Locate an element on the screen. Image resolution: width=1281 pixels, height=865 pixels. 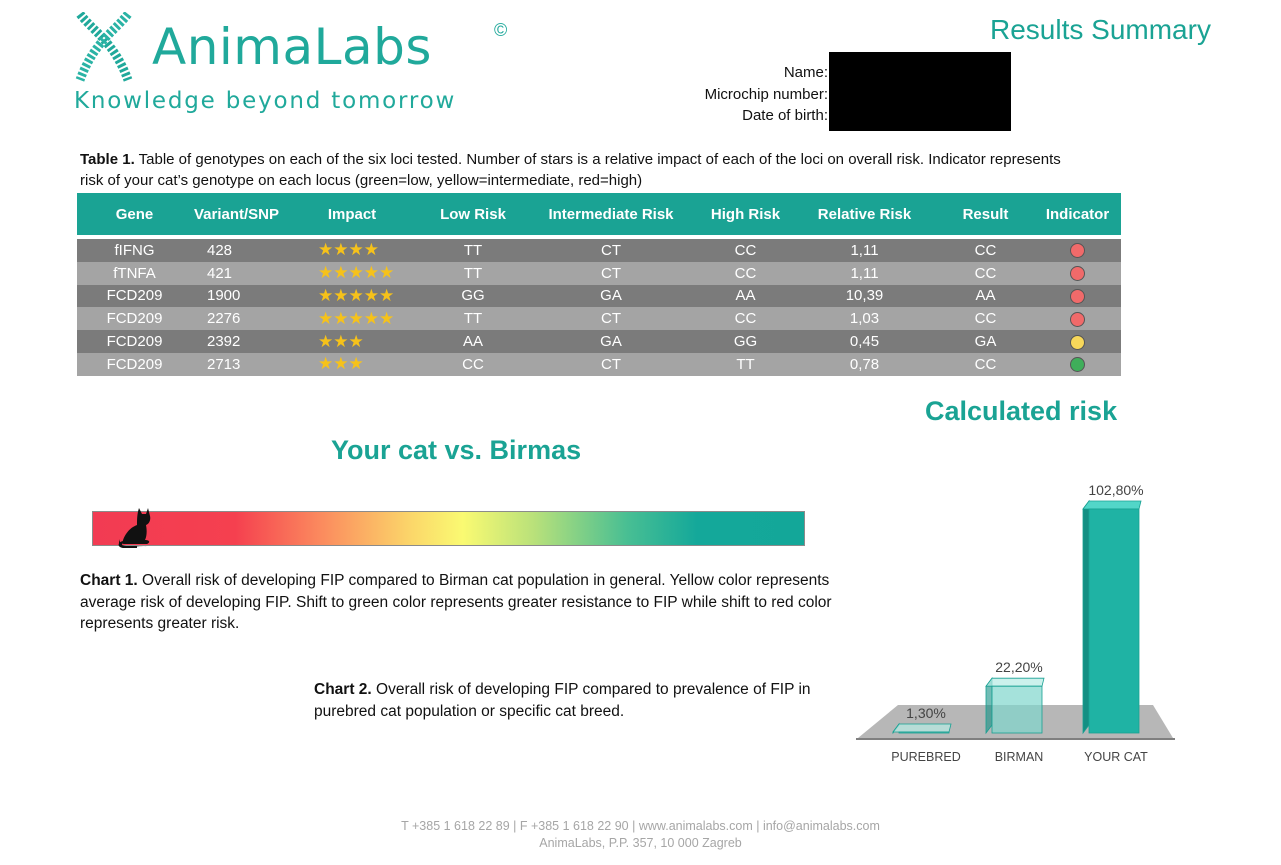
table-row: FCD209 2392 ★★★ AA GA GG 0,45 GA is located at coordinates (599, 341).